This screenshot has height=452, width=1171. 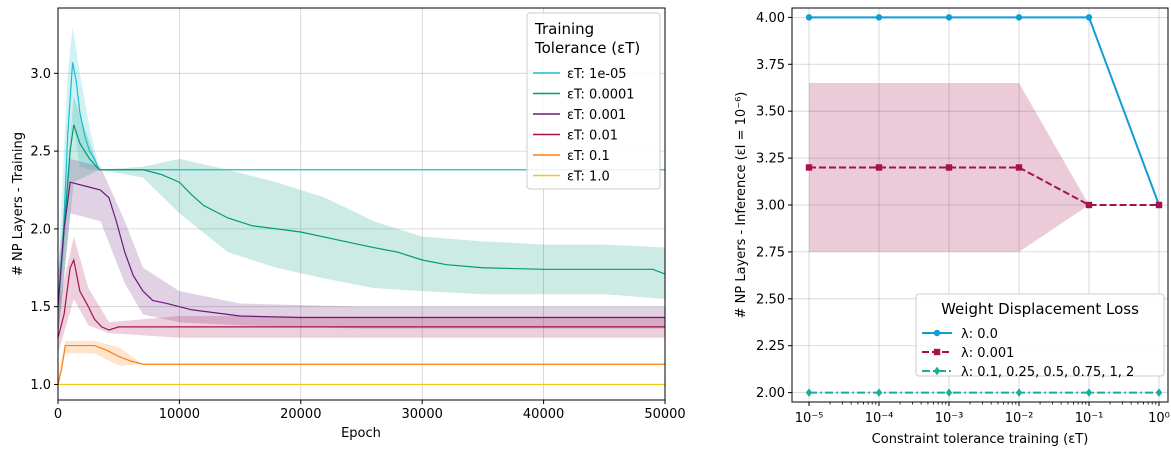 What do you see at coordinates (596, 115) in the screenshot?
I see `left-legend-label-2: εT: 0.001` at bounding box center [596, 115].